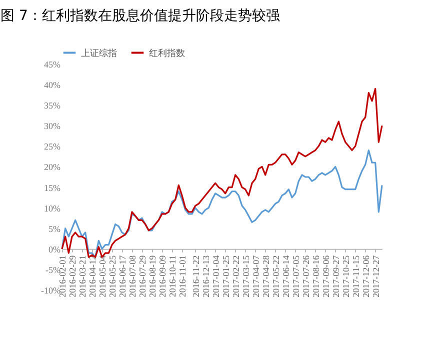 The image size is (423, 338). What do you see at coordinates (167, 53) in the screenshot?
I see `legend-label: 红利指数` at bounding box center [167, 53].